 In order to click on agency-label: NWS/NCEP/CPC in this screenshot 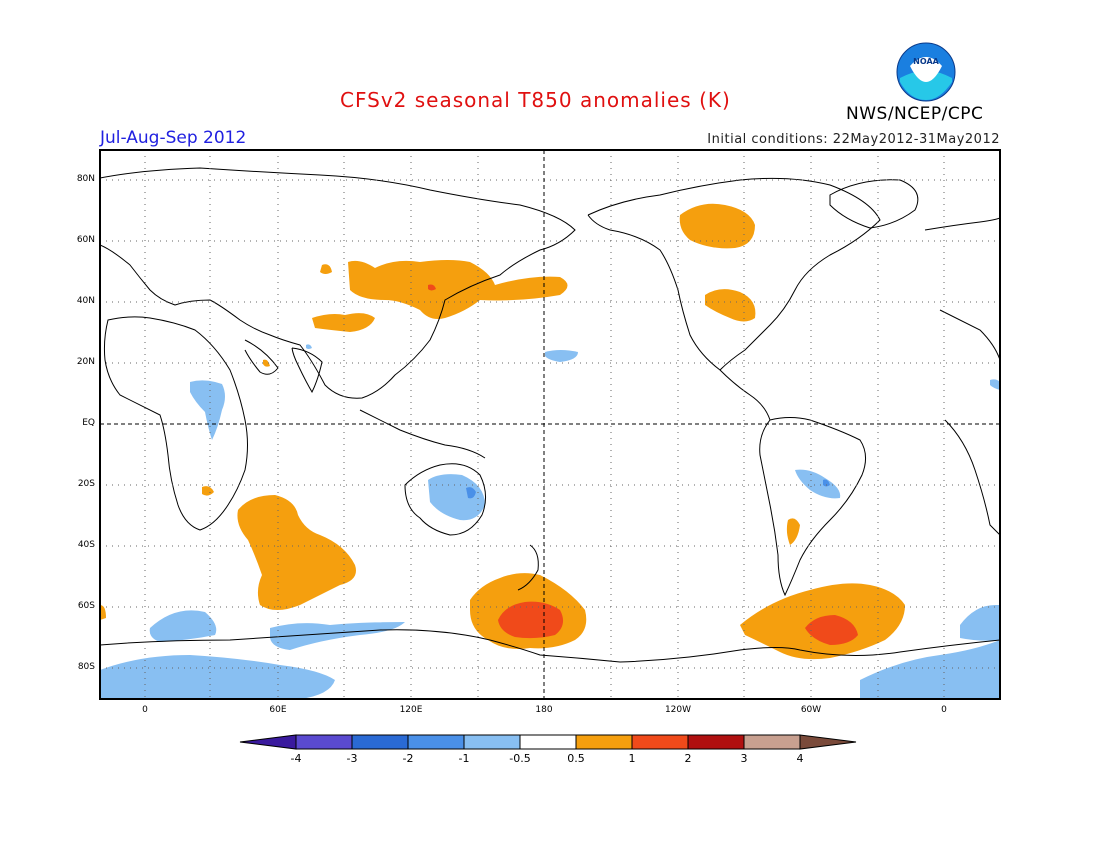, I will do `click(915, 114)`.